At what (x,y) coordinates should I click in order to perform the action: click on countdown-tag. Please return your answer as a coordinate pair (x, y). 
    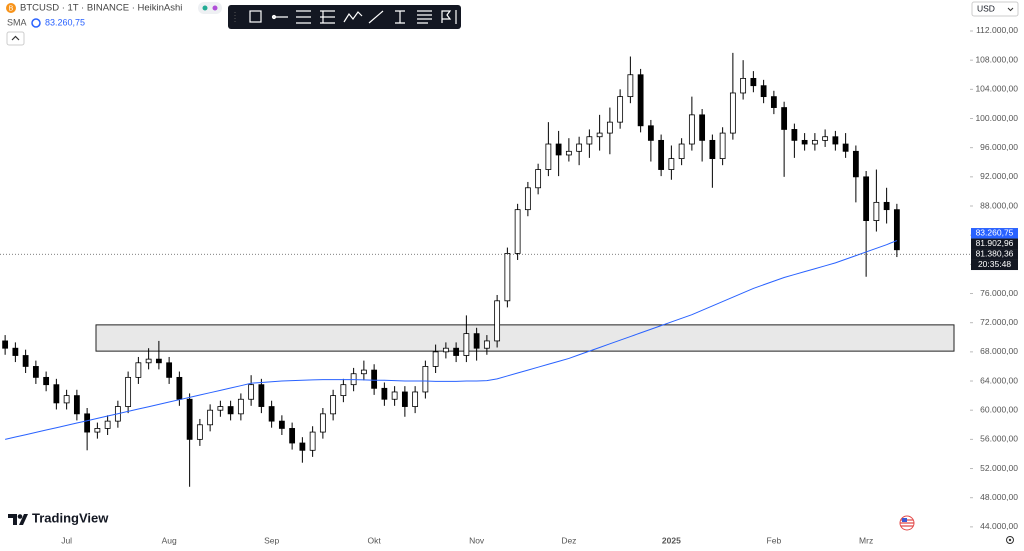
    Looking at the image, I should click on (994, 265).